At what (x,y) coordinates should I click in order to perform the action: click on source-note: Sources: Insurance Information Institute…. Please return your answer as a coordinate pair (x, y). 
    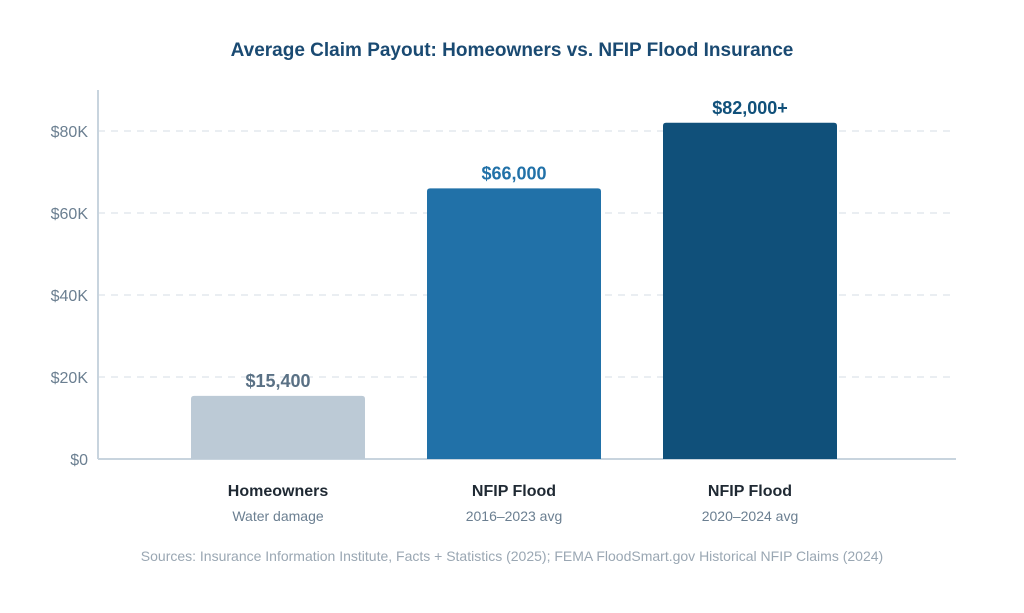
    Looking at the image, I should click on (512, 556).